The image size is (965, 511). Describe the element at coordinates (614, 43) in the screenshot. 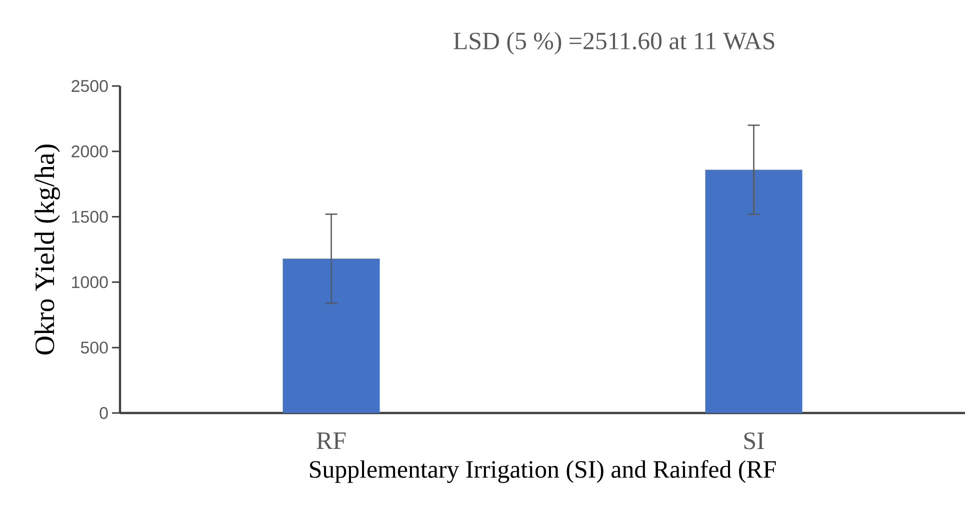

I see `chart-title: LSD (5 %) =2511.60 at 11 WAS` at that location.